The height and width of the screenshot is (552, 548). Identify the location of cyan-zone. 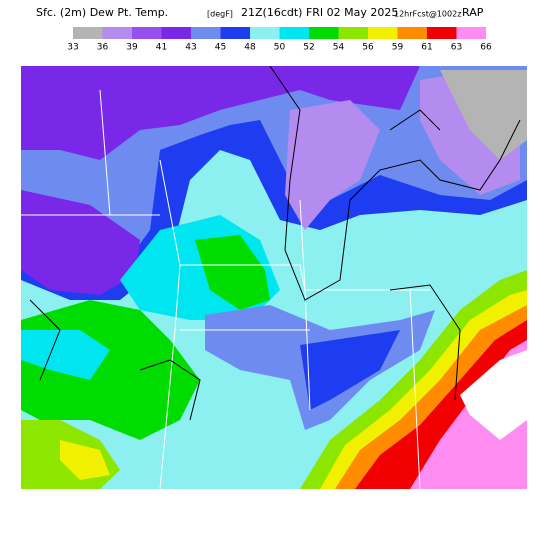
(65, 355).